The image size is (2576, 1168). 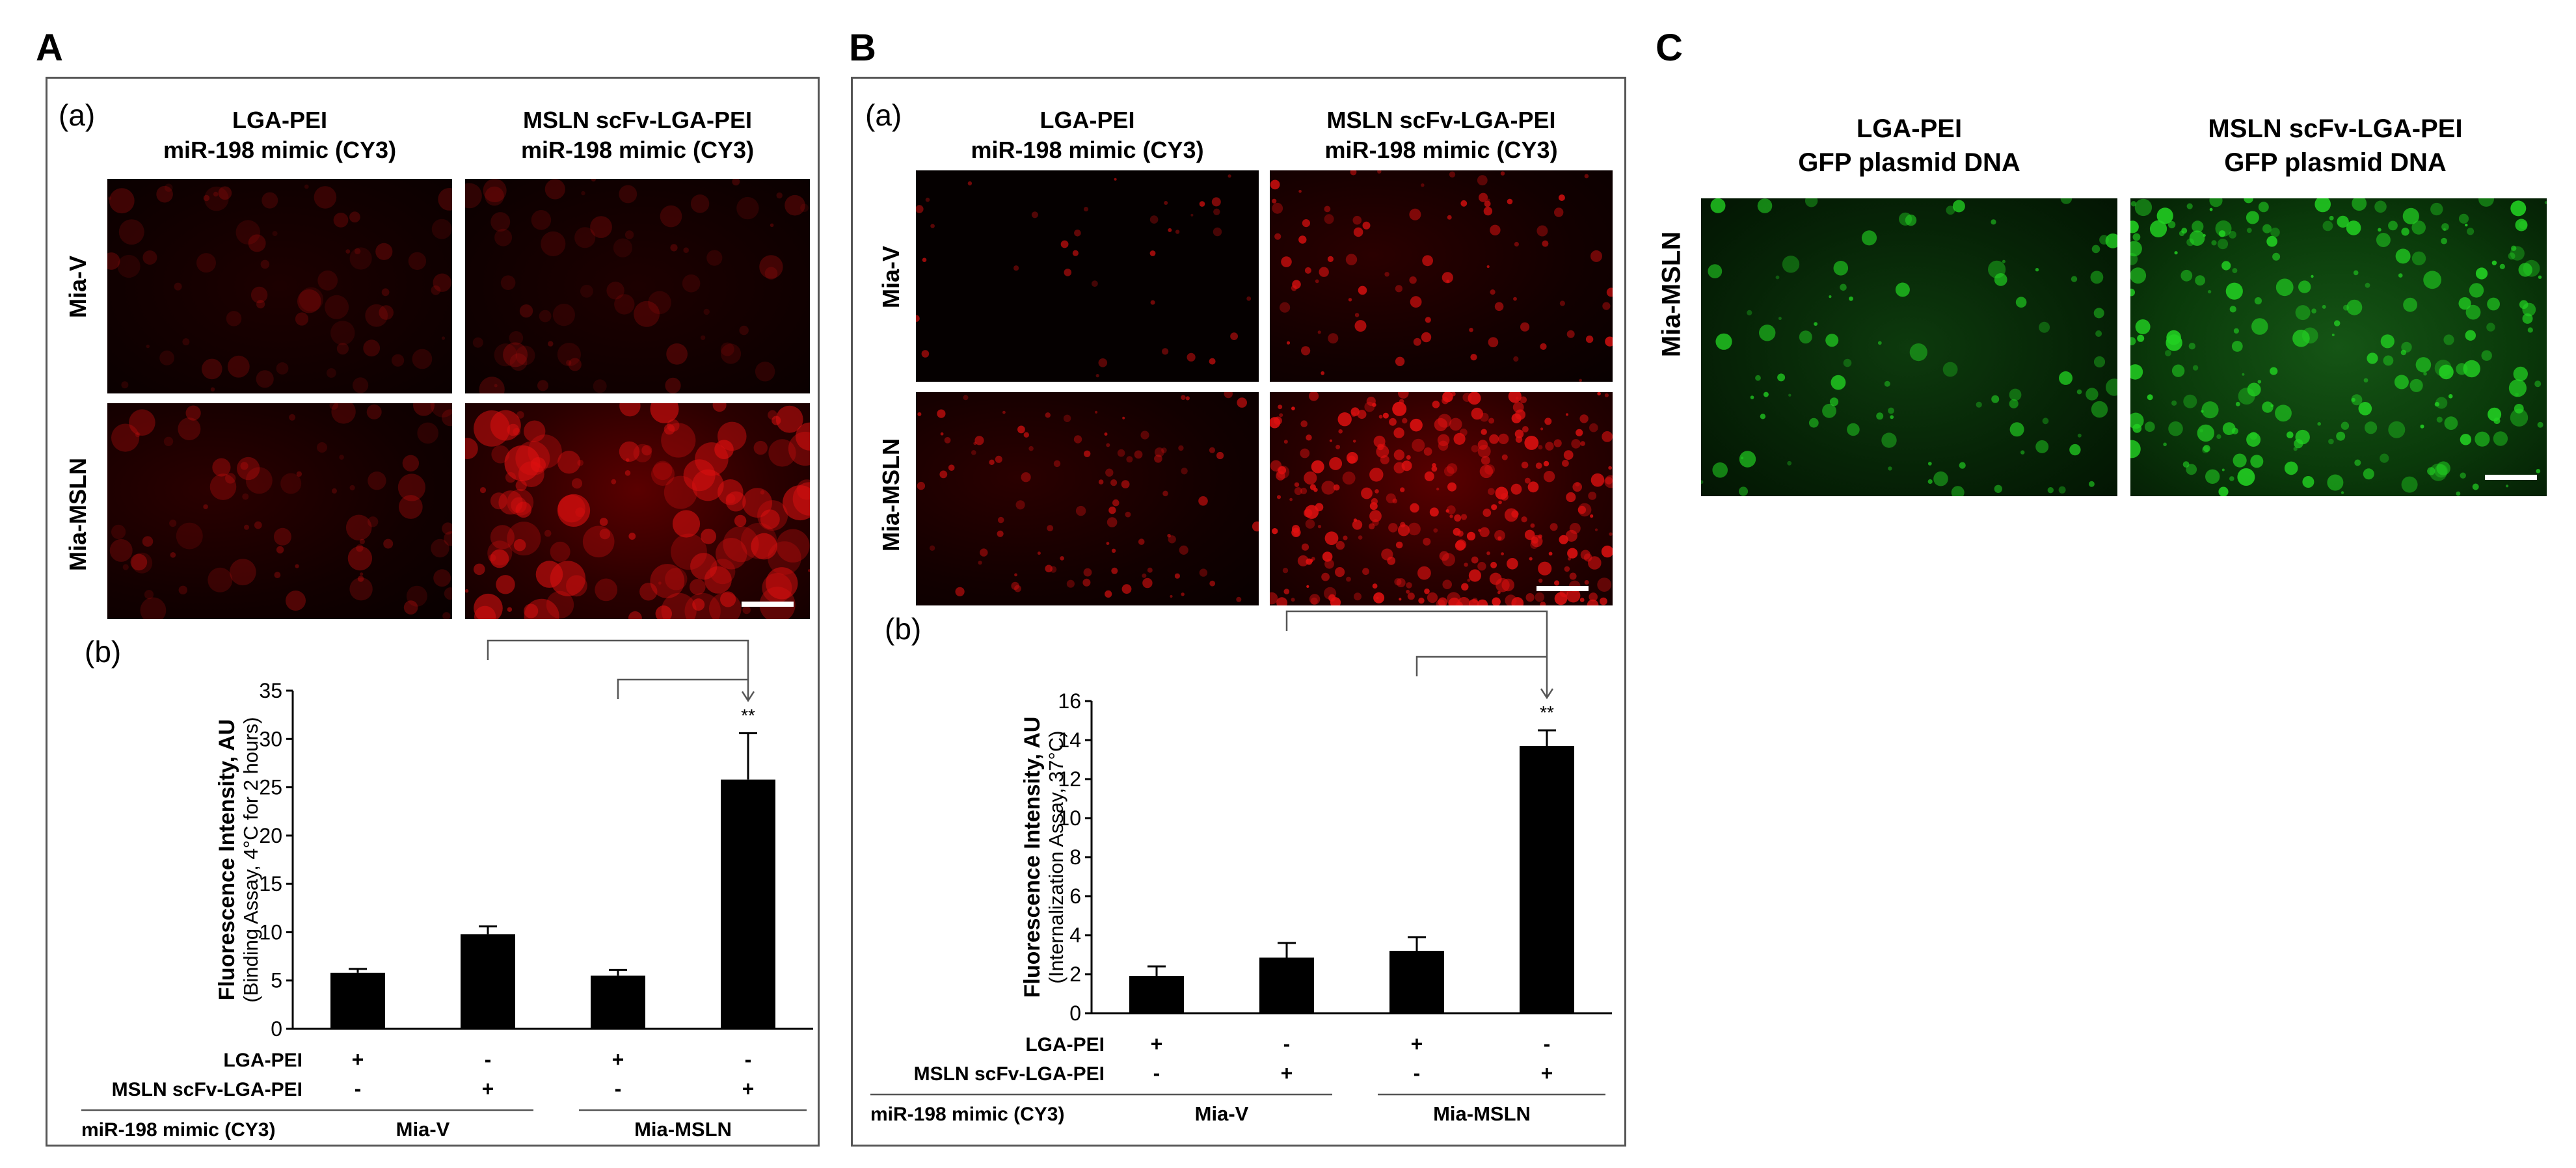 I want to click on group-label-mia-msln: Mia-MSLN, so click(x=683, y=1129).